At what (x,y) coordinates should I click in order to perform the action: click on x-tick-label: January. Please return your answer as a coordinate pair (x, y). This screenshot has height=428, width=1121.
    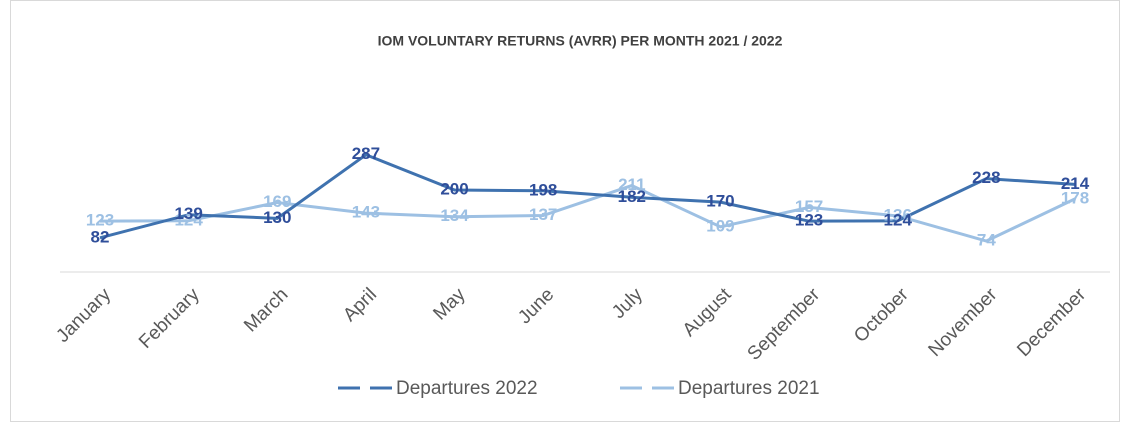
    Looking at the image, I should click on (83, 315).